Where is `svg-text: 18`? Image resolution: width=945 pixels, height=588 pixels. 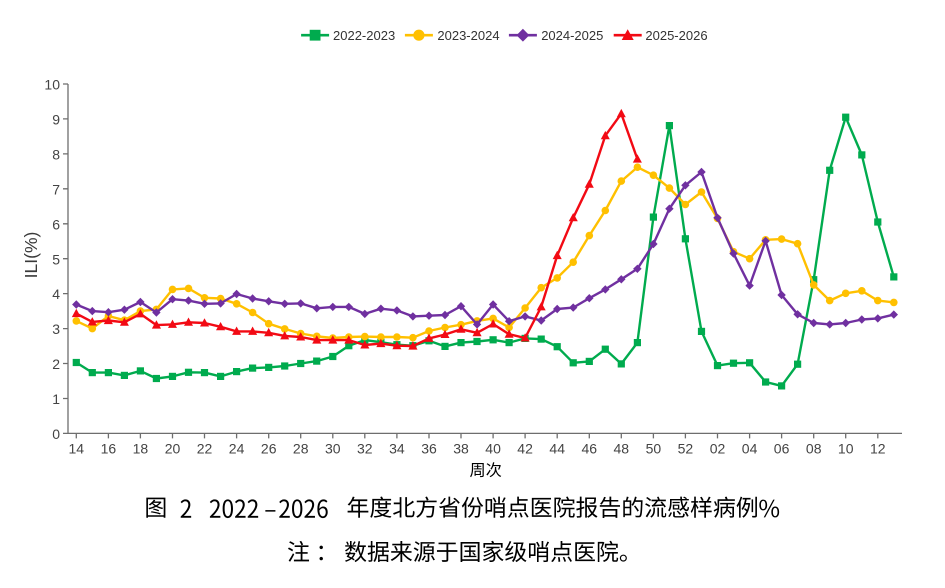
svg-text: 18 is located at coordinates (141, 448).